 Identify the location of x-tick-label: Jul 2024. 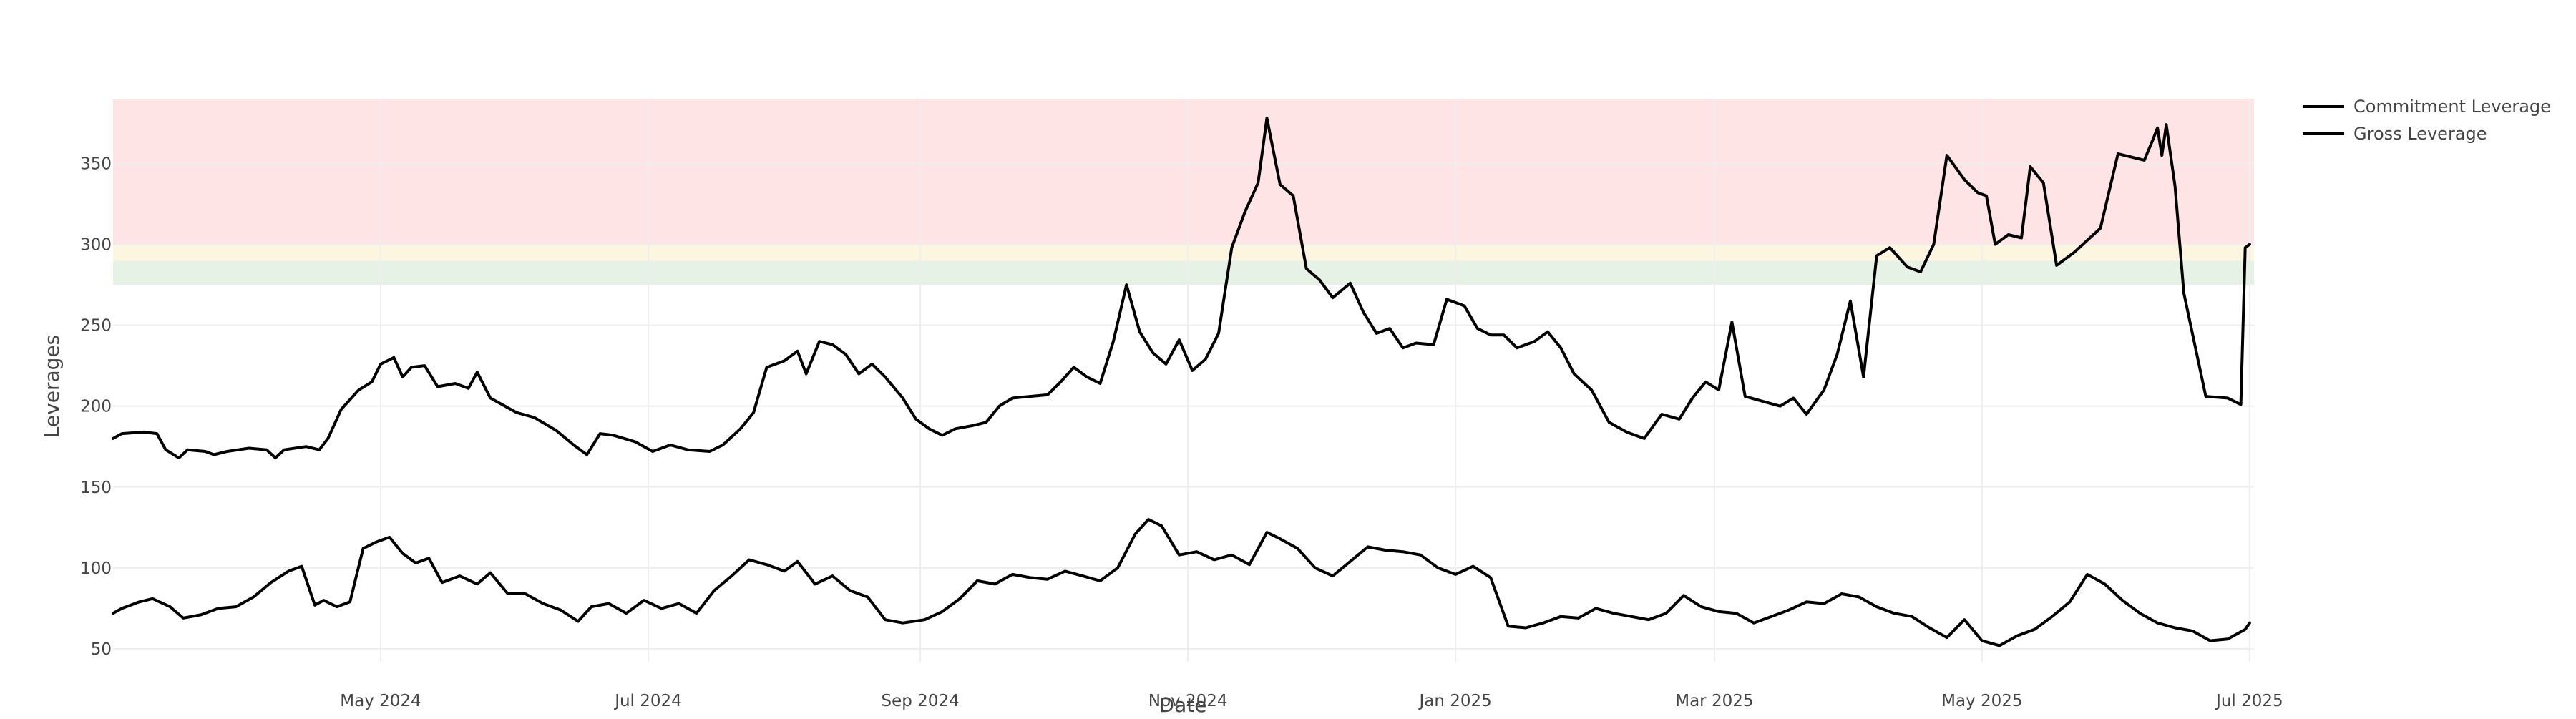
(647, 701).